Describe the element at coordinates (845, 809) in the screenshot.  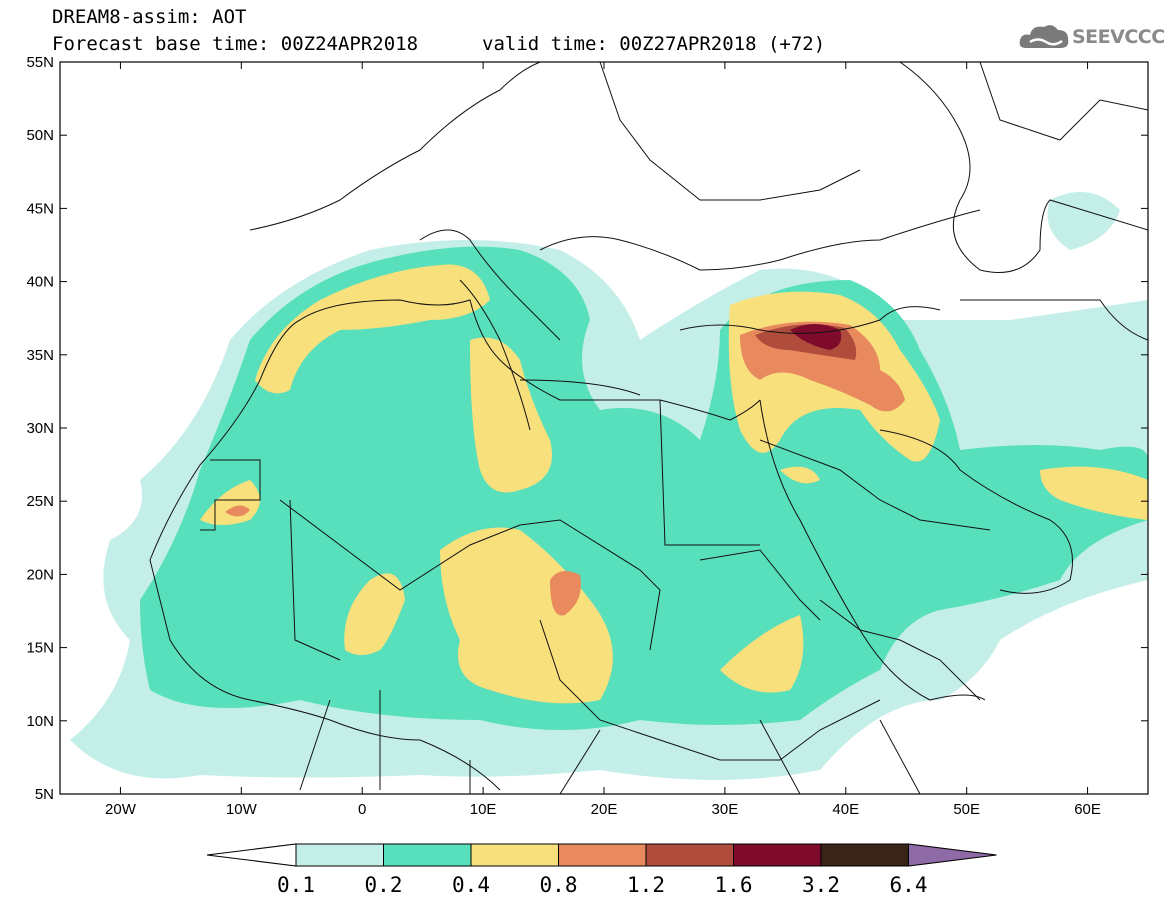
I see `lon-tick-label: 40E` at that location.